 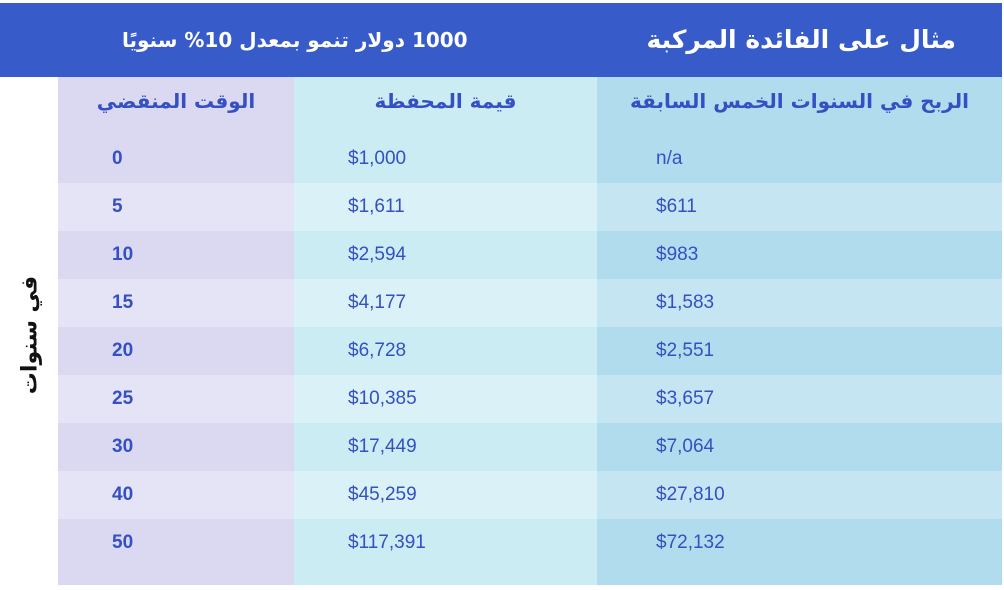 What do you see at coordinates (387, 542) in the screenshot?
I see `cell-value: $117,391` at bounding box center [387, 542].